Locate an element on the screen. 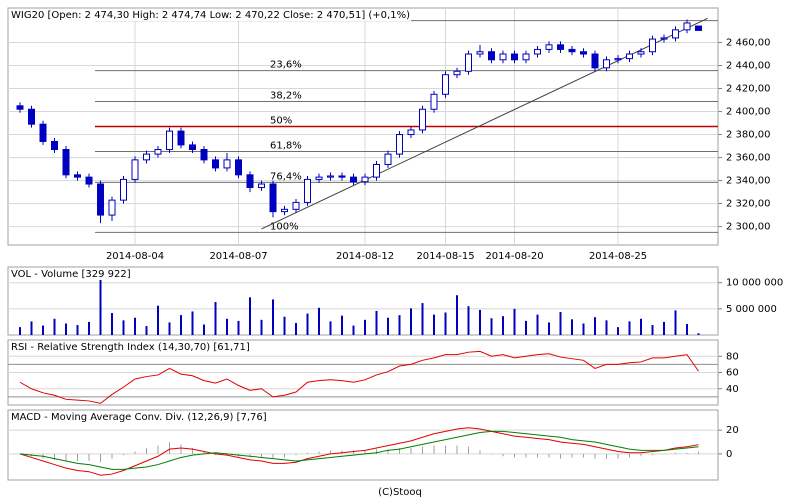 This screenshot has width=800, height=500. x-tick-label: 2014-08-25 is located at coordinates (618, 256).